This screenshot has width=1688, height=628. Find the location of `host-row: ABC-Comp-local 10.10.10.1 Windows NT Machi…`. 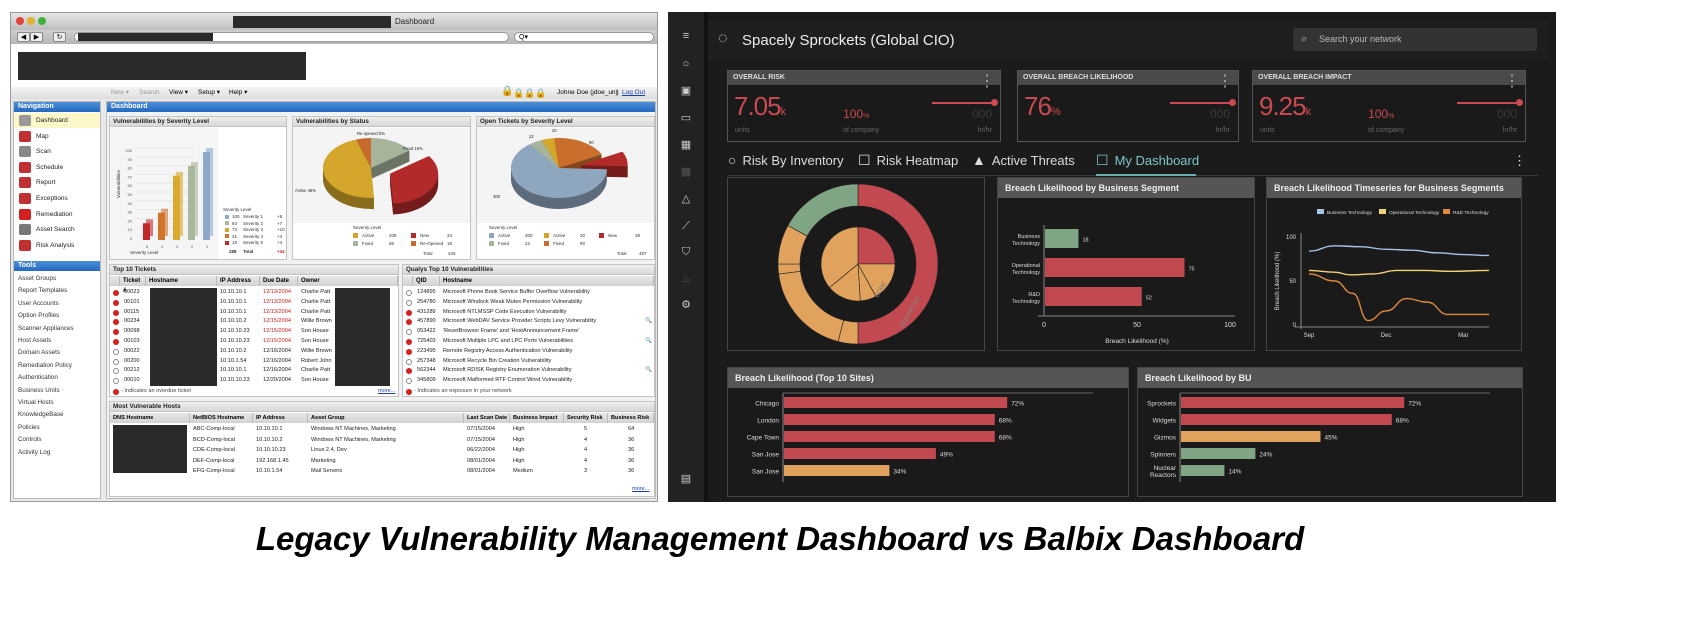

host-row: ABC-Comp-local 10.10.10.1 Windows NT Machi… is located at coordinates (382, 431).